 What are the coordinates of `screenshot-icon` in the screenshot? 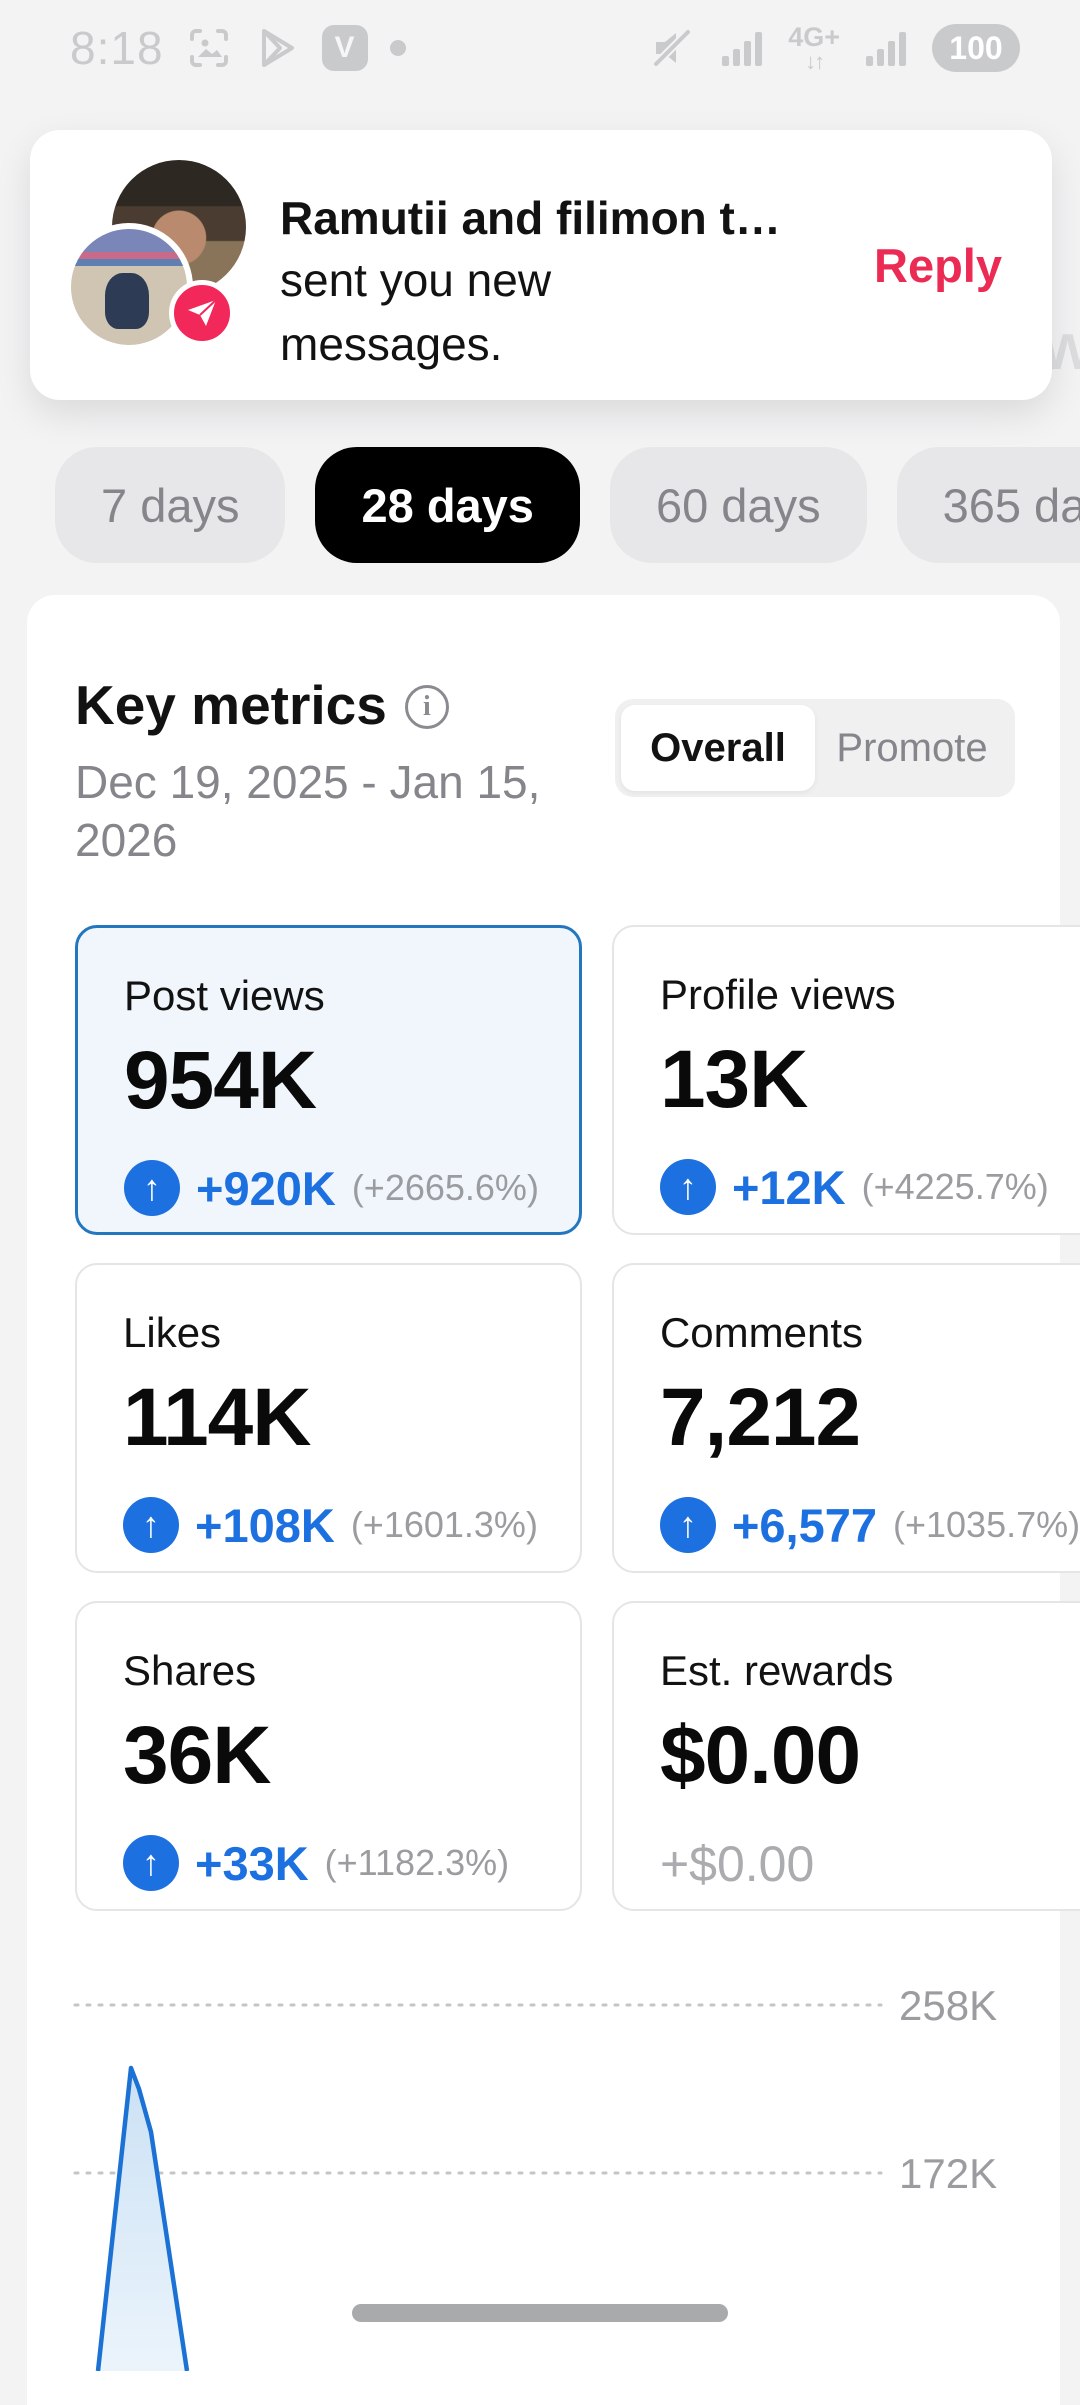 It's located at (209, 48).